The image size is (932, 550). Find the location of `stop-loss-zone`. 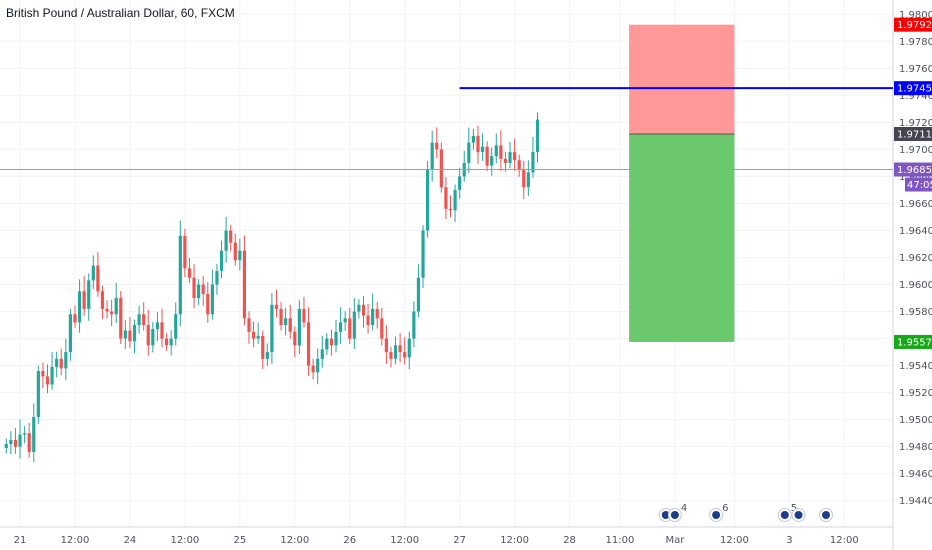

stop-loss-zone is located at coordinates (682, 79).